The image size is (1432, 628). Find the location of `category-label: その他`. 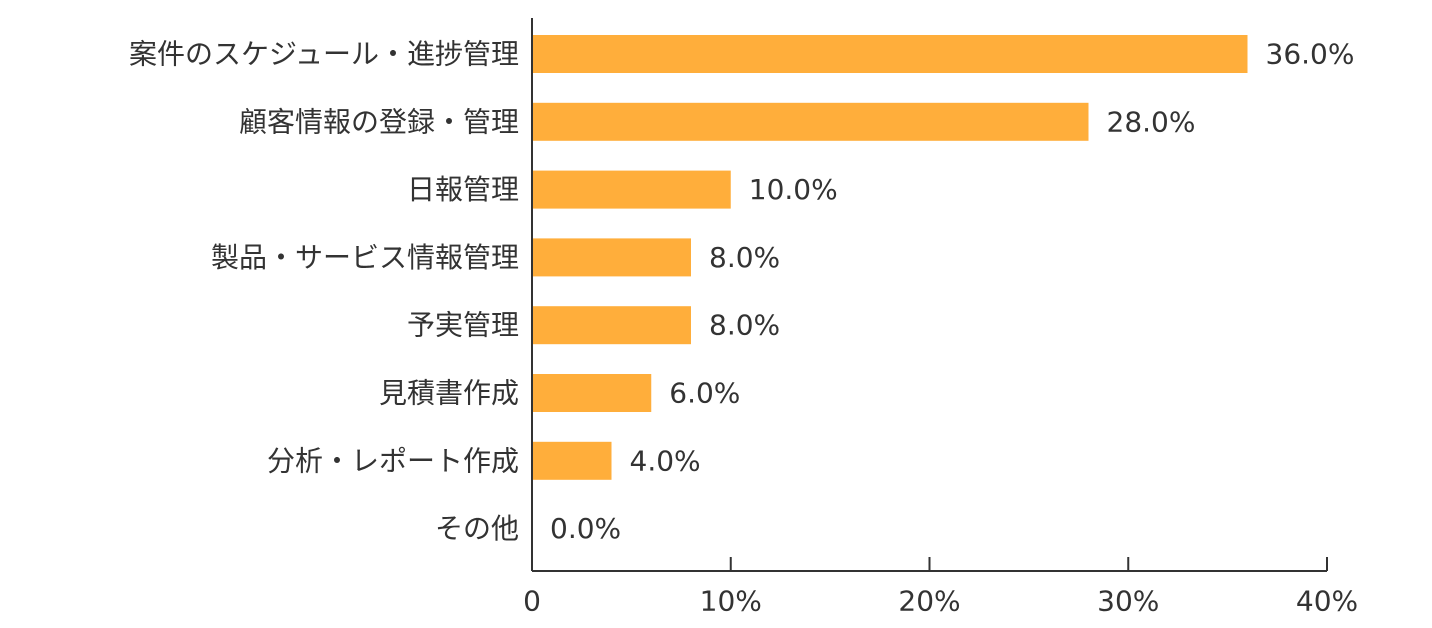

category-label: その他 is located at coordinates (477, 528).